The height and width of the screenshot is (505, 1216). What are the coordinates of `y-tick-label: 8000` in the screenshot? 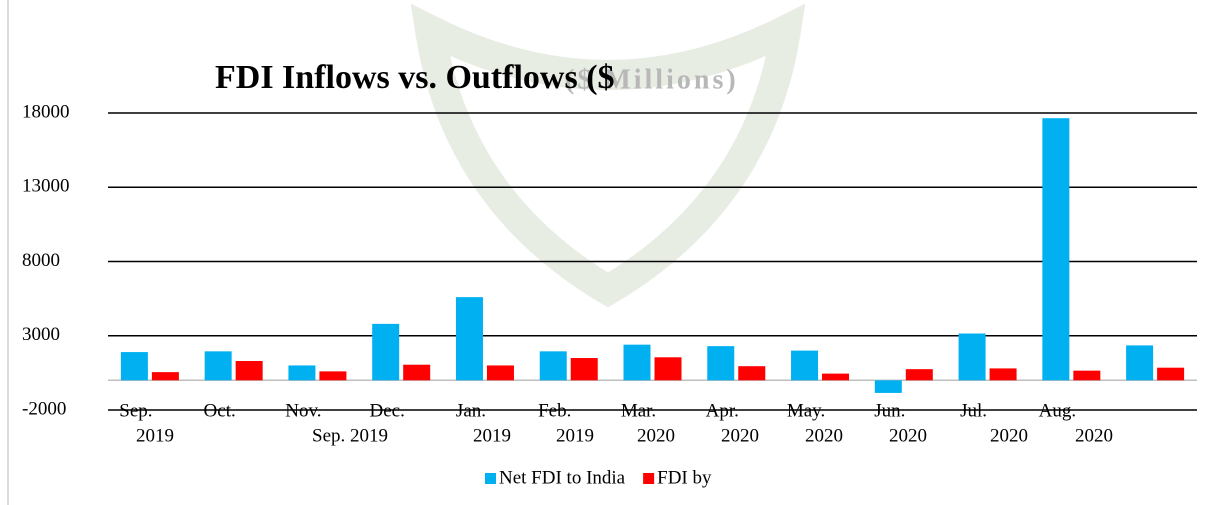 It's located at (41, 260).